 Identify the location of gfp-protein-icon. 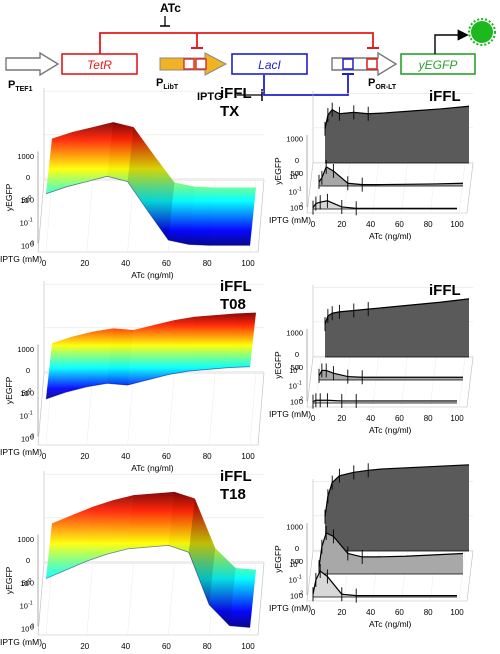
(482, 32).